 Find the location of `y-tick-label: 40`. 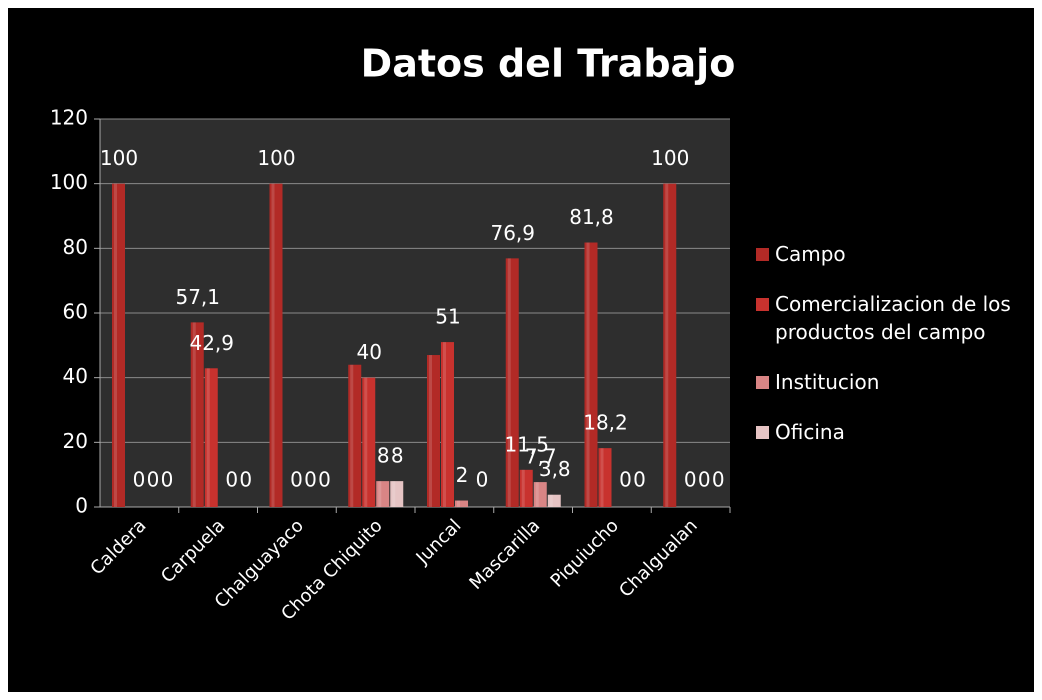

y-tick-label: 40 is located at coordinates (75, 376).